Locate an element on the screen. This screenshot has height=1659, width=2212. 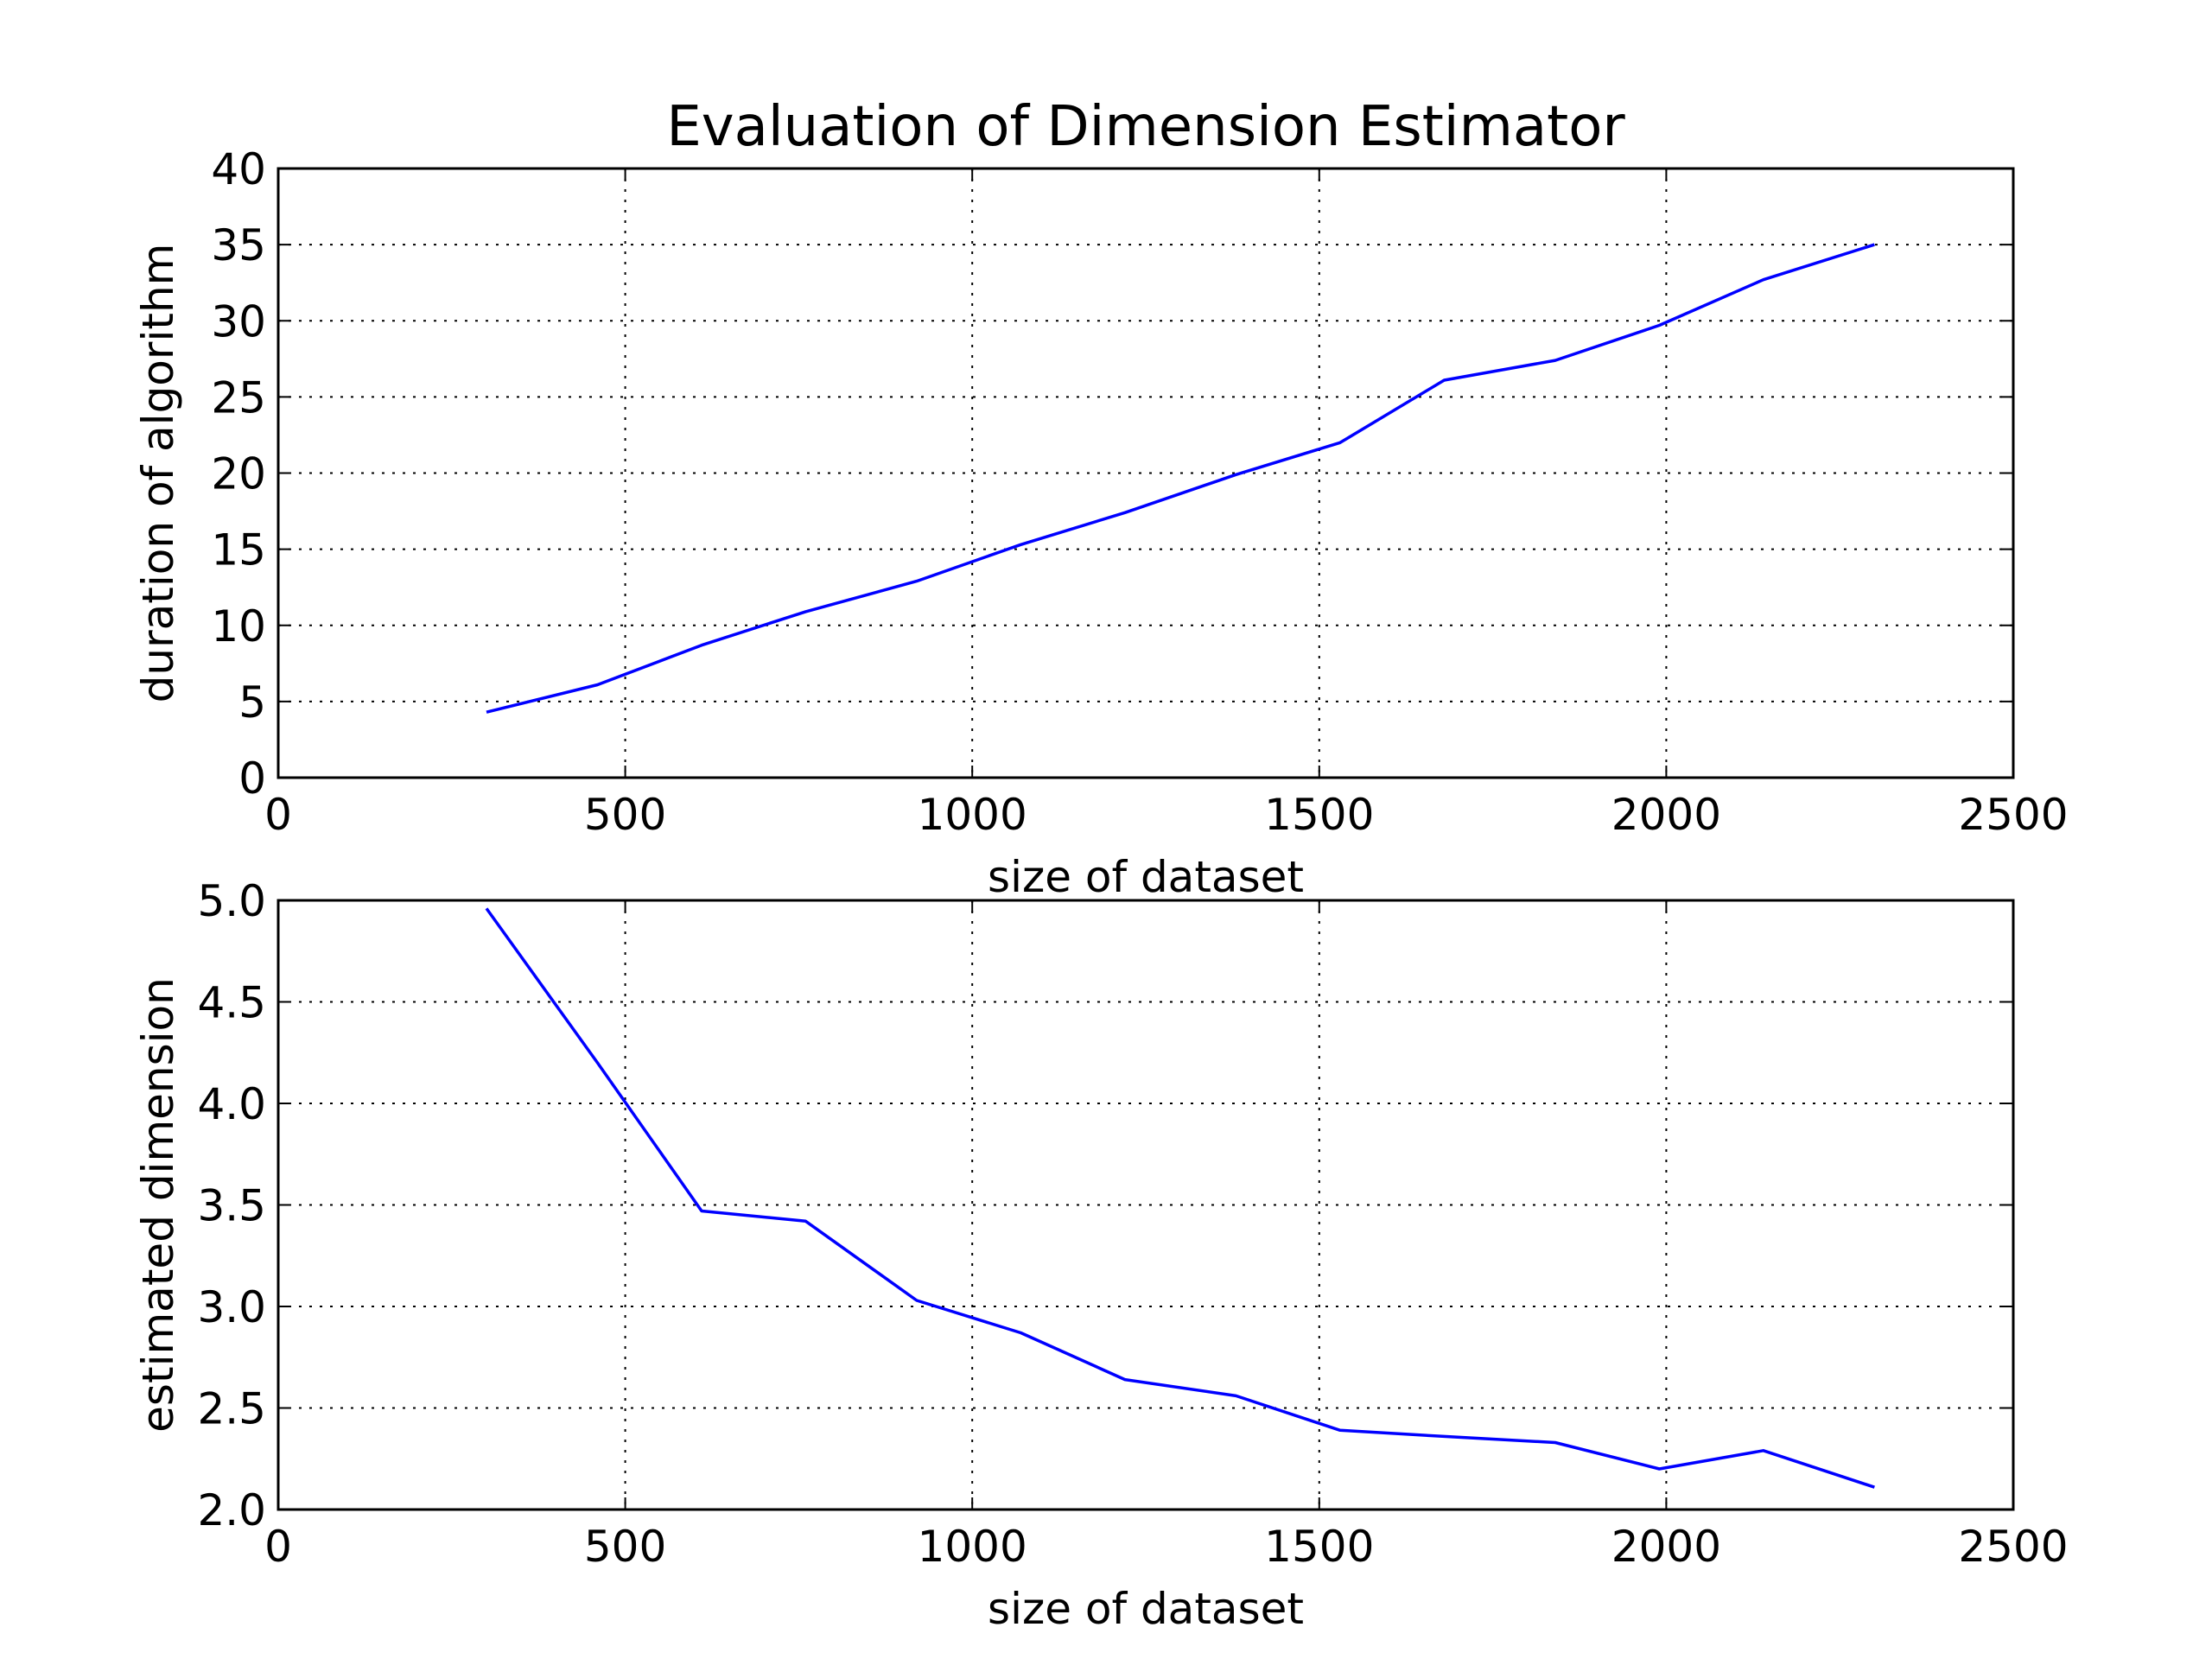
y-tick-label: 40 is located at coordinates (238, 169).